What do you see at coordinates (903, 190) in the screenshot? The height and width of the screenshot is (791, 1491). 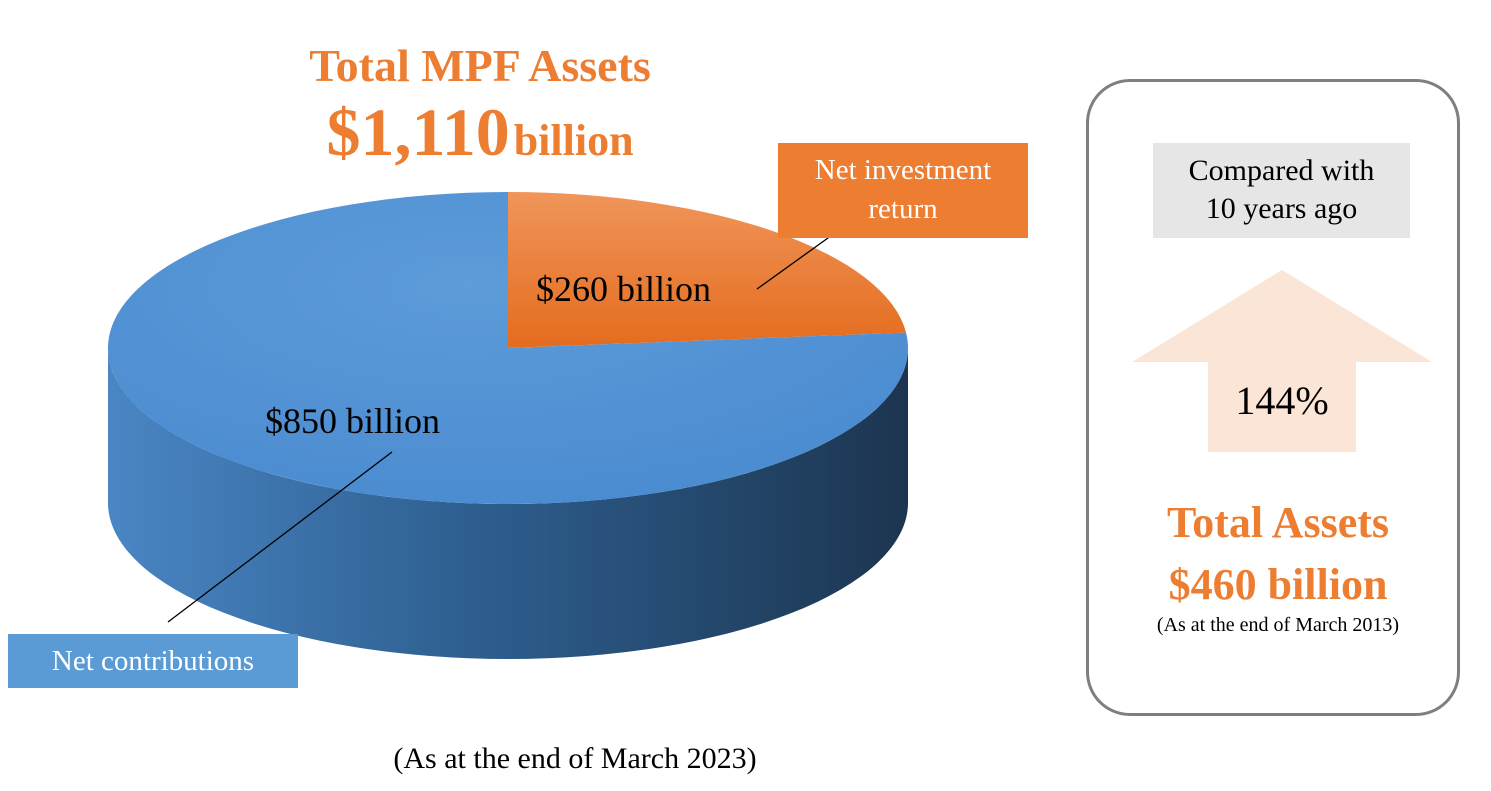 I see `callout-net-investment-return: Net investment return` at bounding box center [903, 190].